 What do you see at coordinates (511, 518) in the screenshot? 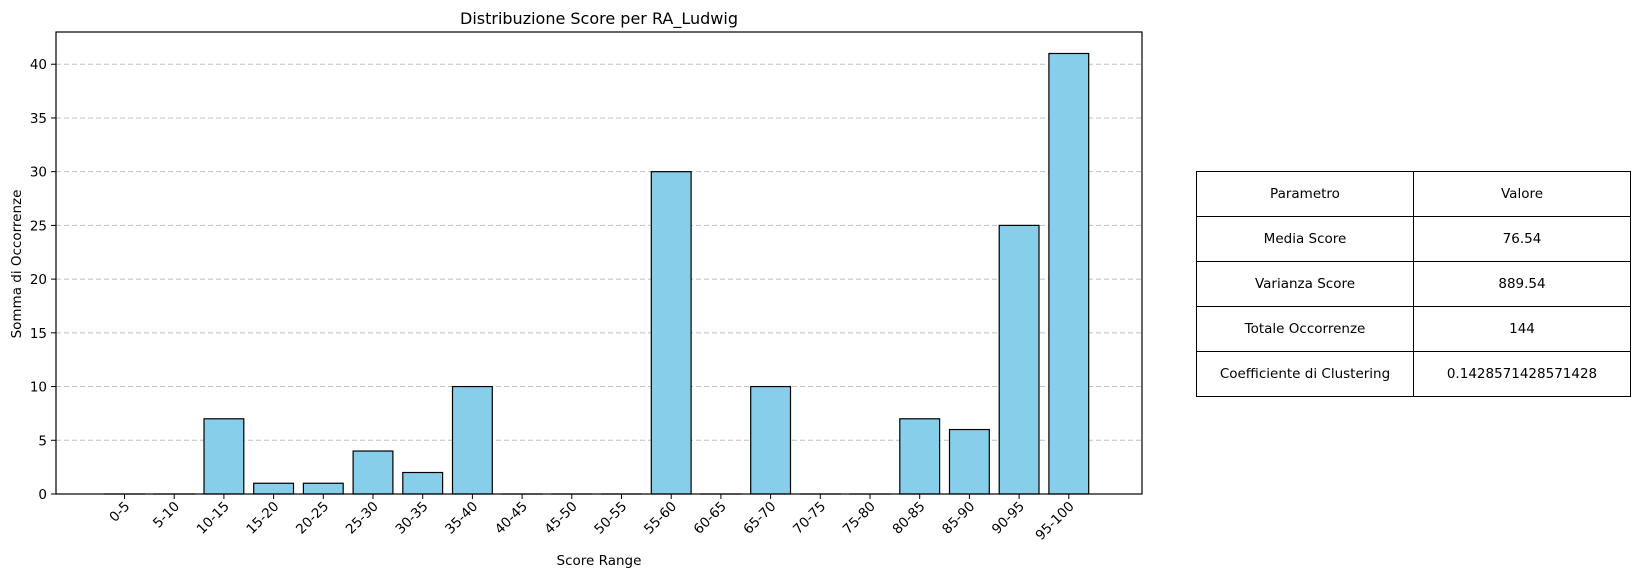
I see `x-tick-label: 40-45` at bounding box center [511, 518].